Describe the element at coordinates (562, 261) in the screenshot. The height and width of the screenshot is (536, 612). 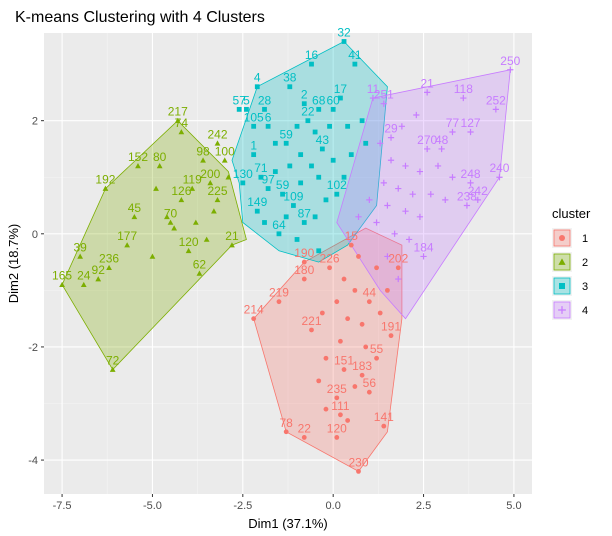
I see `legend-key-2-marker` at that location.